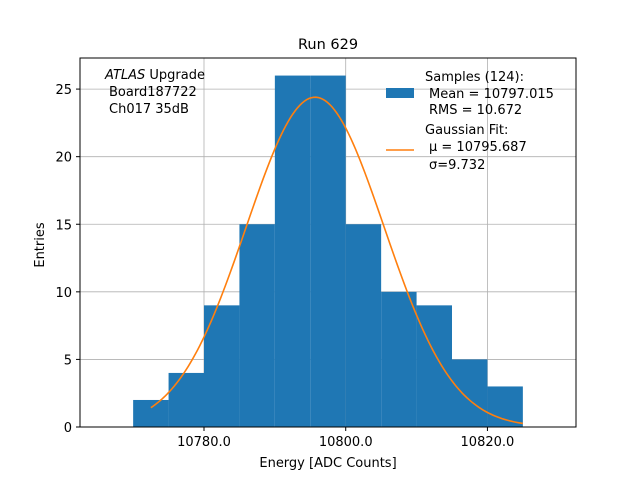 This screenshot has width=640, height=480. I want to click on legend-fit-line-3: σ=9.732, so click(457, 165).